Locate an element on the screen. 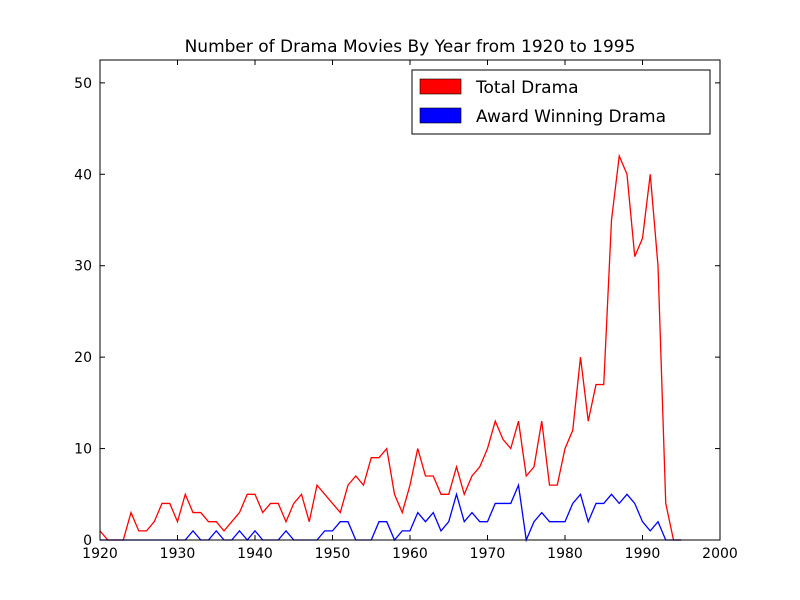  x-tick-label: 1980 is located at coordinates (565, 554).